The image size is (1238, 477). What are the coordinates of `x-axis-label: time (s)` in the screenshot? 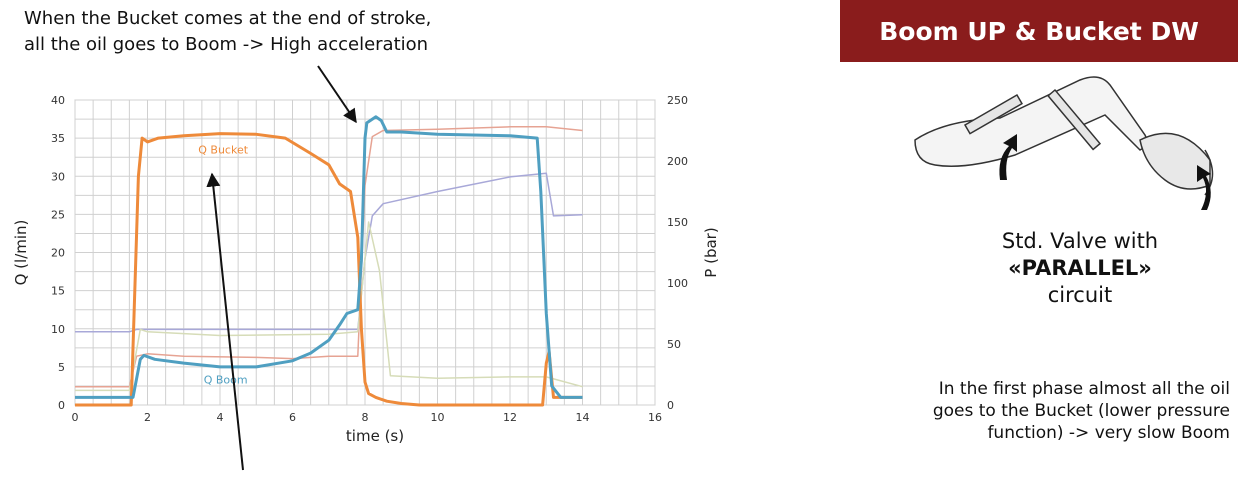 It's located at (375, 436).